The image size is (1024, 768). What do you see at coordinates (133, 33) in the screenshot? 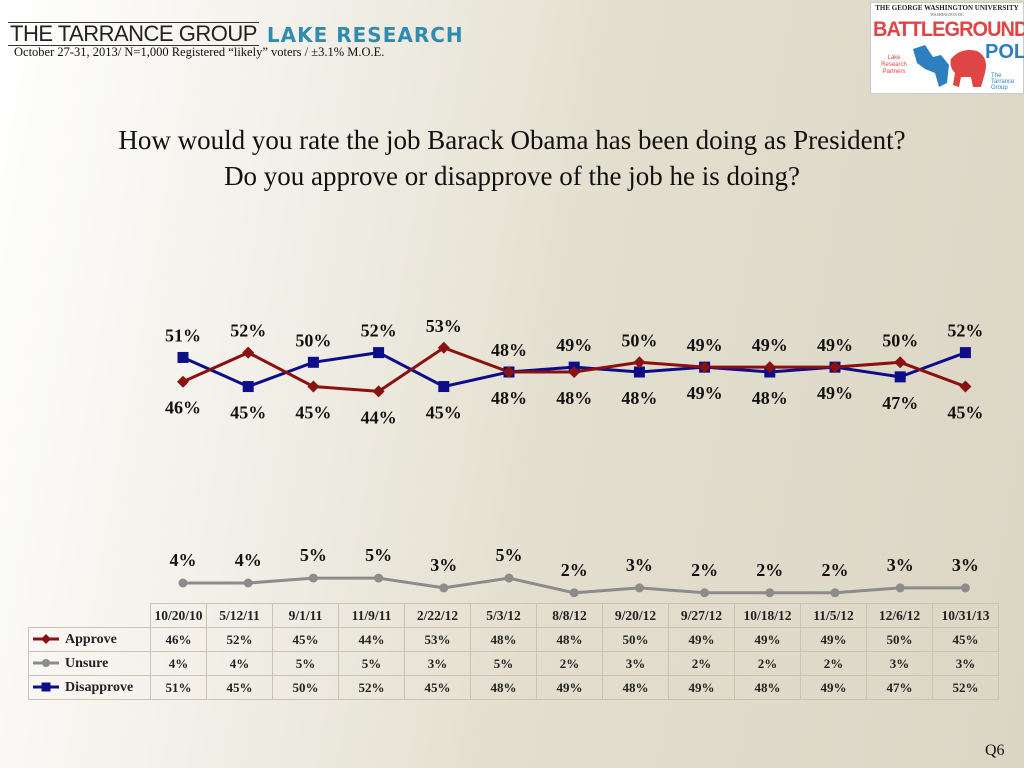
I see `tarrance-group-logo: THE TARRANCE GROUP` at bounding box center [133, 33].